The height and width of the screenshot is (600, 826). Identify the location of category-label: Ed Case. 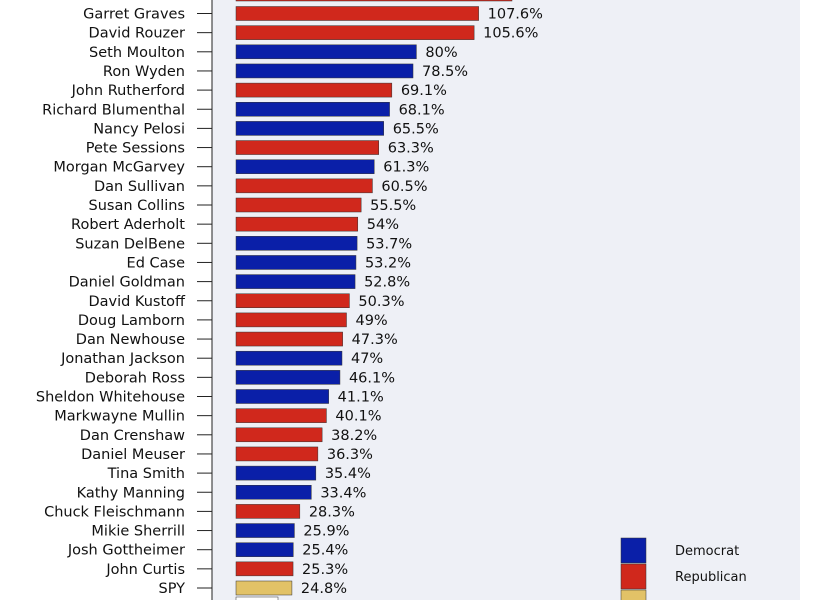
(156, 263).